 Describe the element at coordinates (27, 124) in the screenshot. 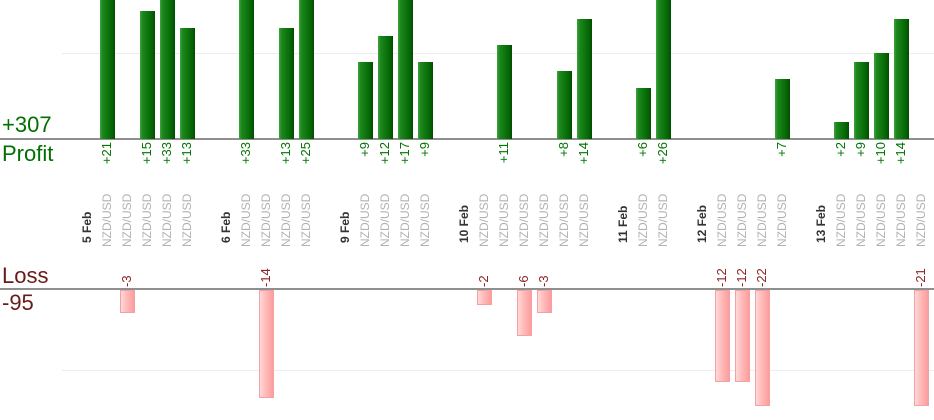

I see `profit-total-label: +307` at that location.